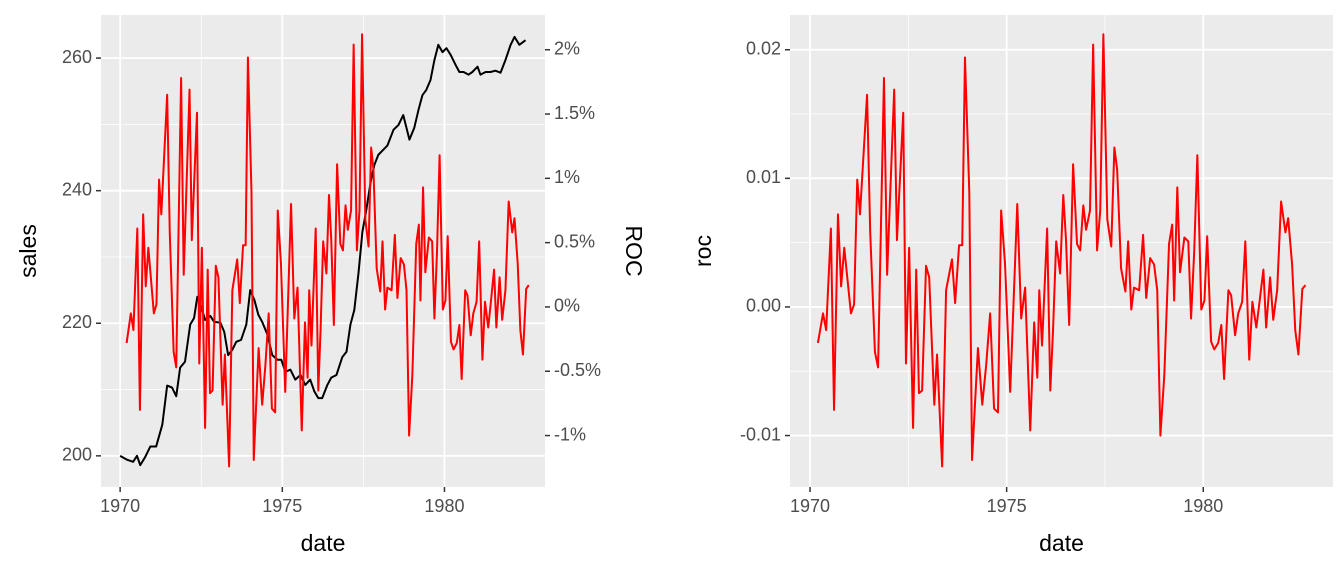 This screenshot has height=576, width=1344. What do you see at coordinates (574, 241) in the screenshot?
I see `y2-tick-label: 0.5%` at bounding box center [574, 241].